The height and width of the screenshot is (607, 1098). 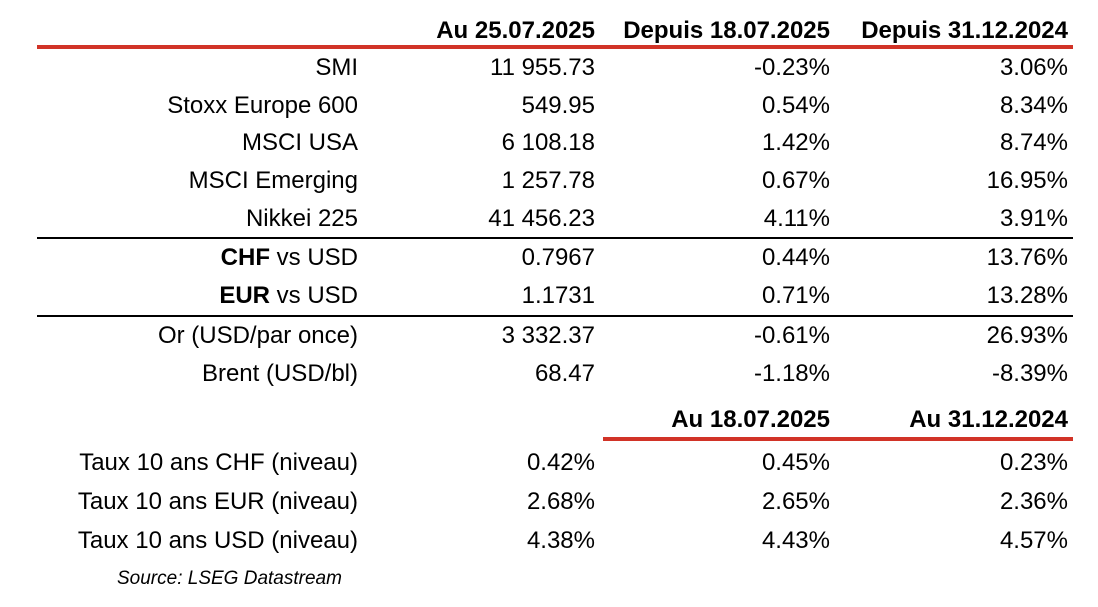 What do you see at coordinates (1027, 336) in the screenshot?
I see `value-change-ytd: 26.93%` at bounding box center [1027, 336].